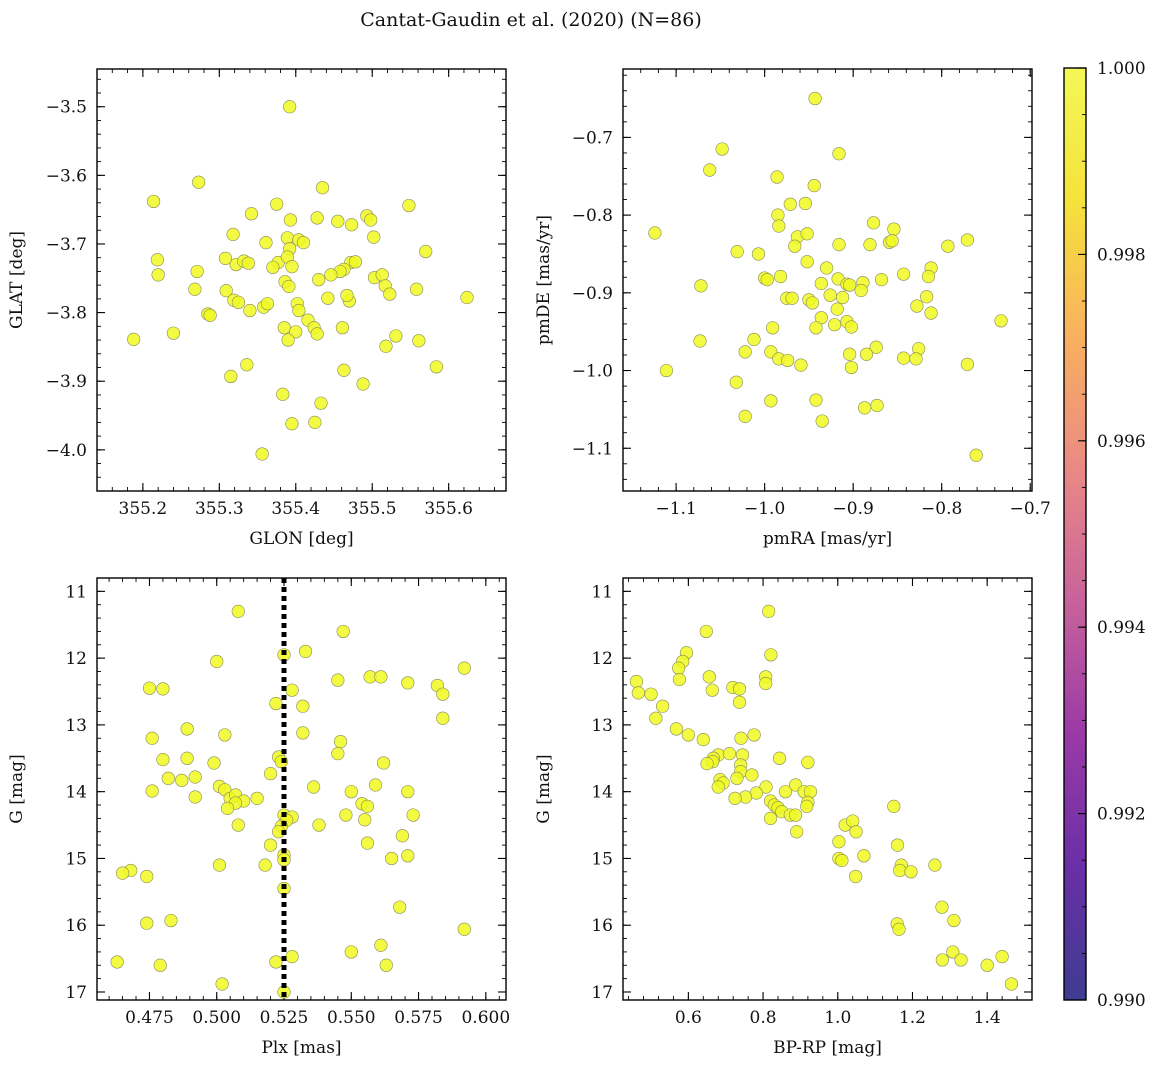 This screenshot has height=1071, width=1161. I want to click on y-tick-label: 11, so click(76, 592).